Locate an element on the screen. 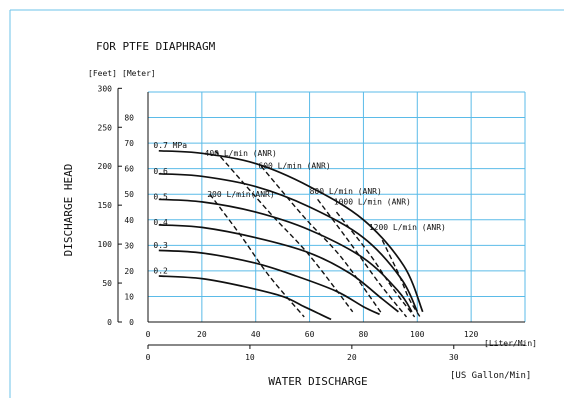 Image resolution: width=564 pixels, height=398 pixels. air-label: 200 L/min(ANR) is located at coordinates (240, 194).